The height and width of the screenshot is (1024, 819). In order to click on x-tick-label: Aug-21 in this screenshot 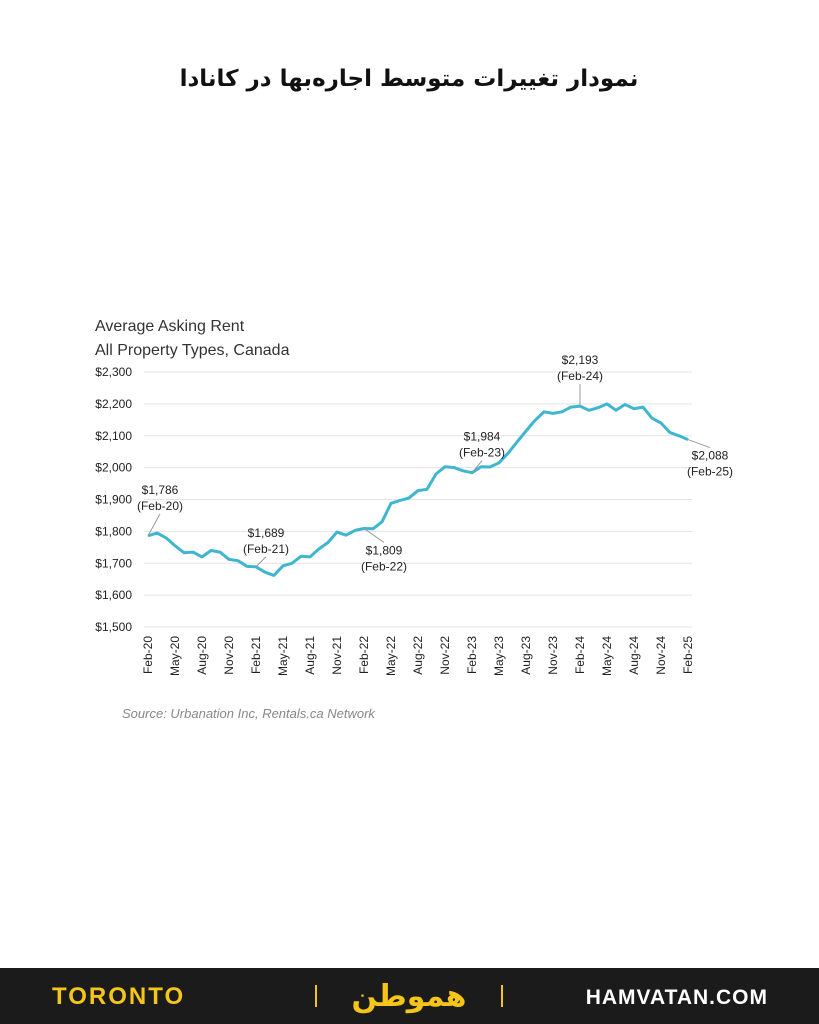, I will do `click(310, 655)`.